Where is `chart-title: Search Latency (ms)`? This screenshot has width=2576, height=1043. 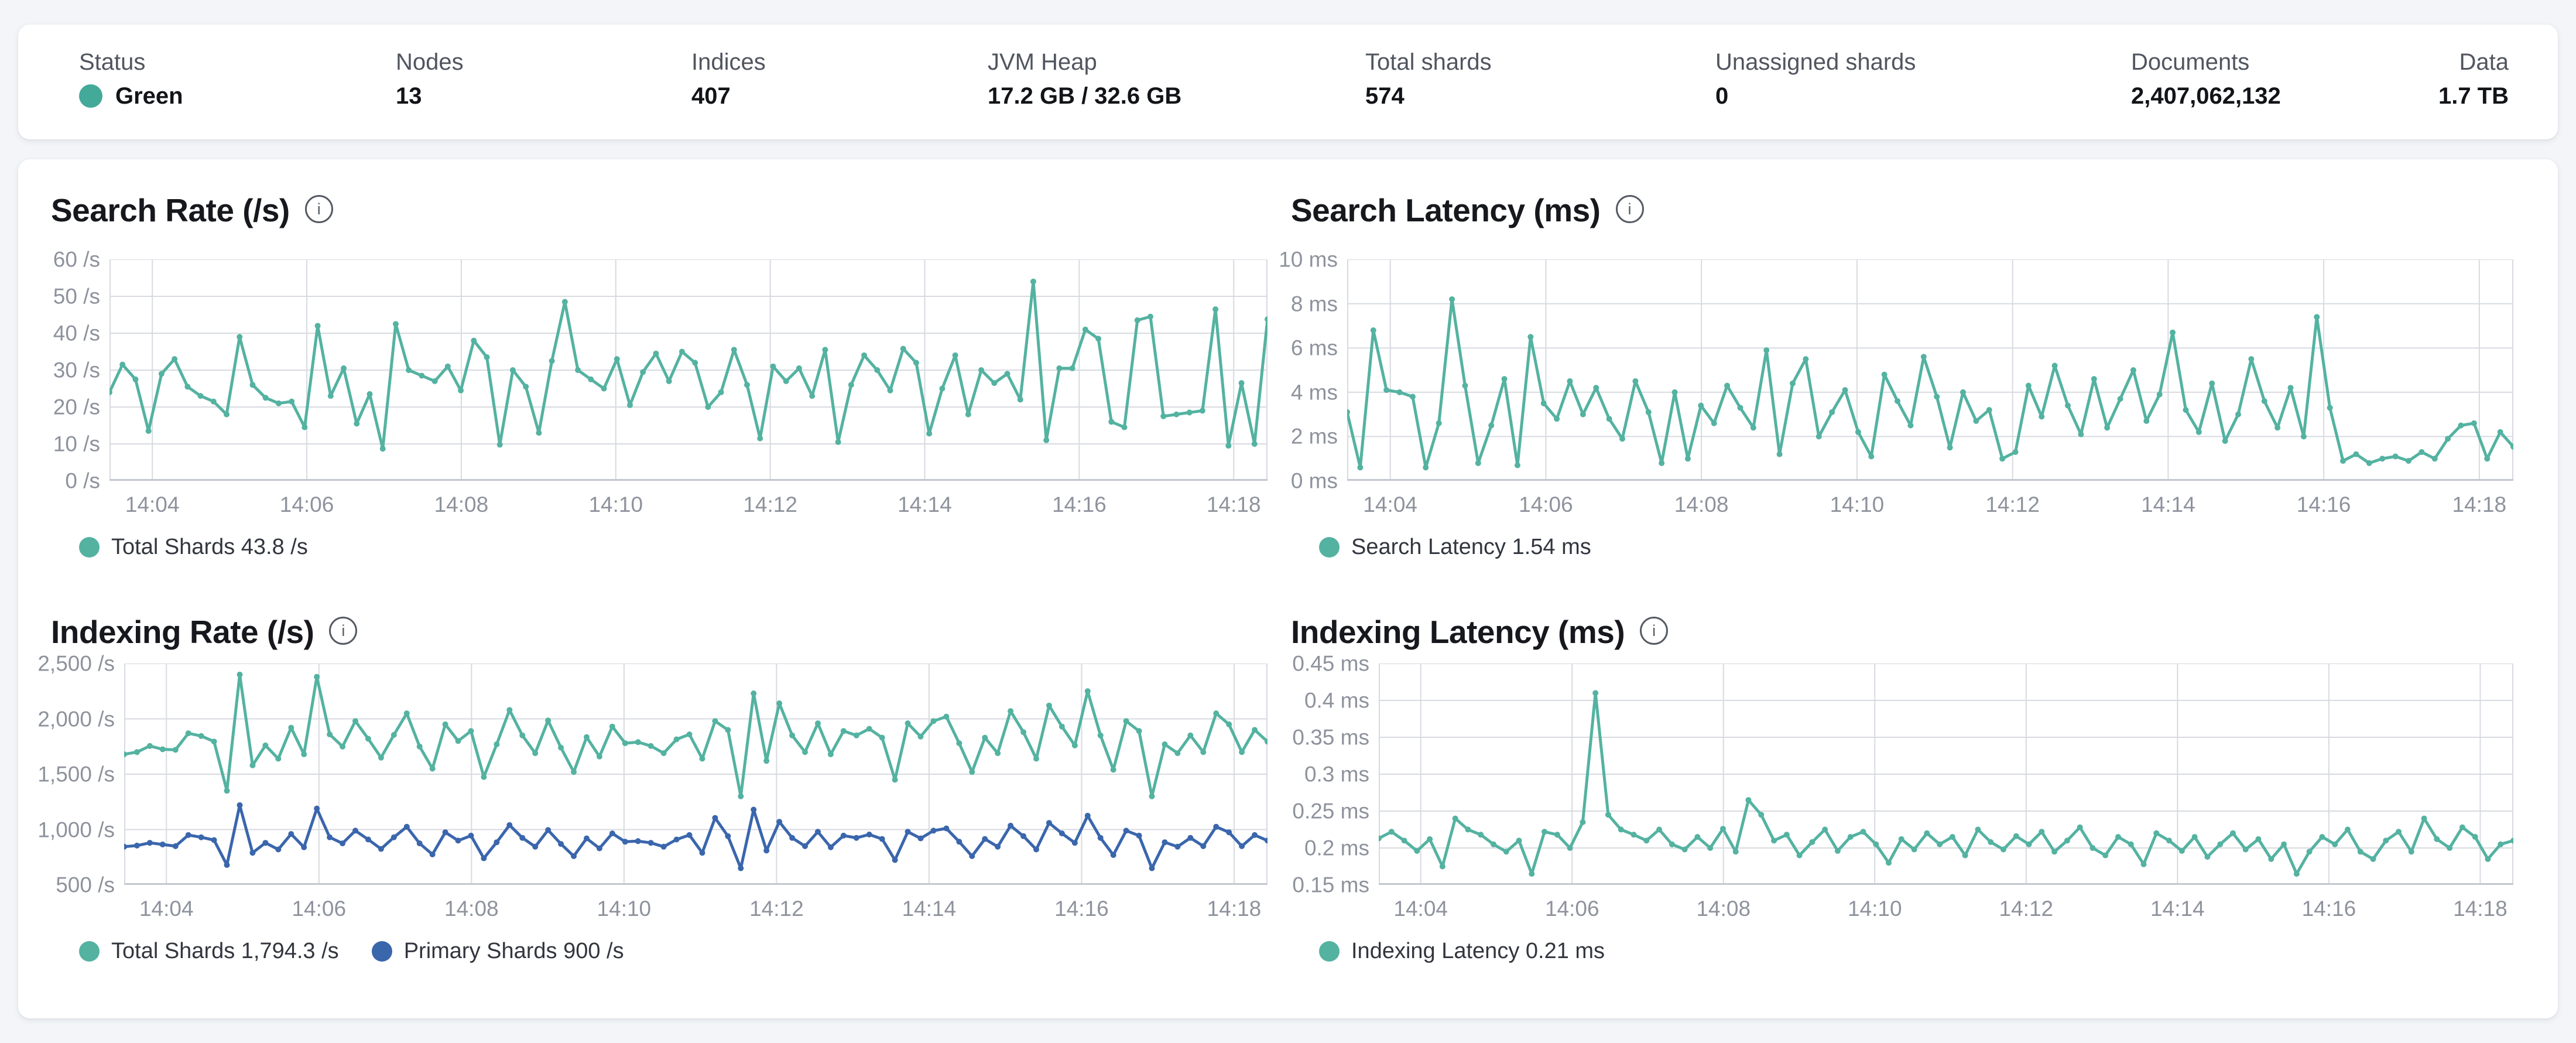
chart-title: Search Latency (ms) is located at coordinates (1446, 210).